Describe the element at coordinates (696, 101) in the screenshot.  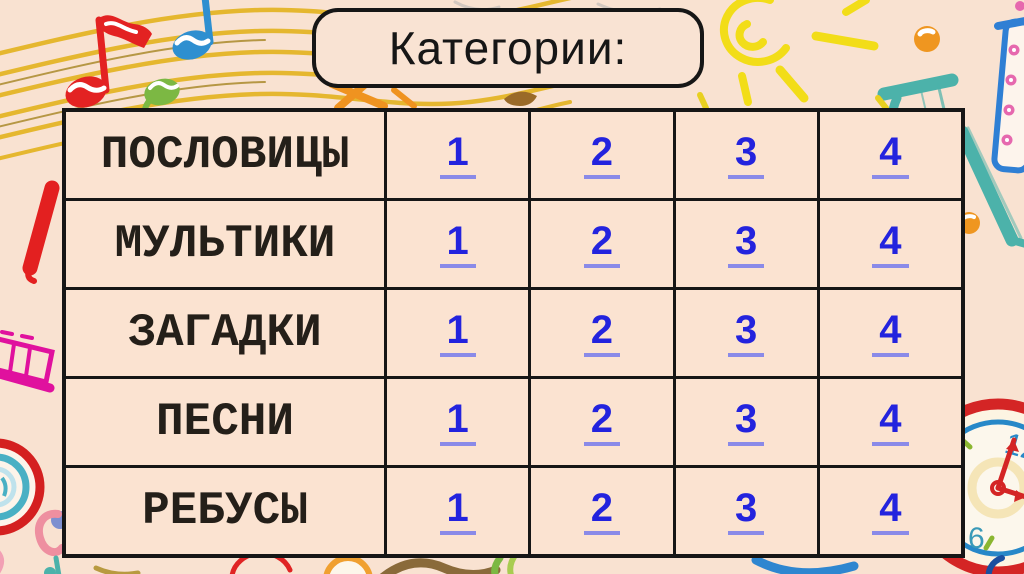
I see `brown-blob-doodle` at that location.